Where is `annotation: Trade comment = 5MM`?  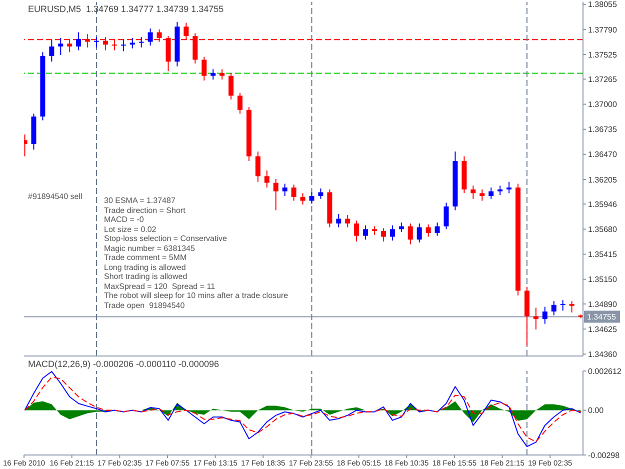
annotation: Trade comment = 5MM is located at coordinates (145, 257).